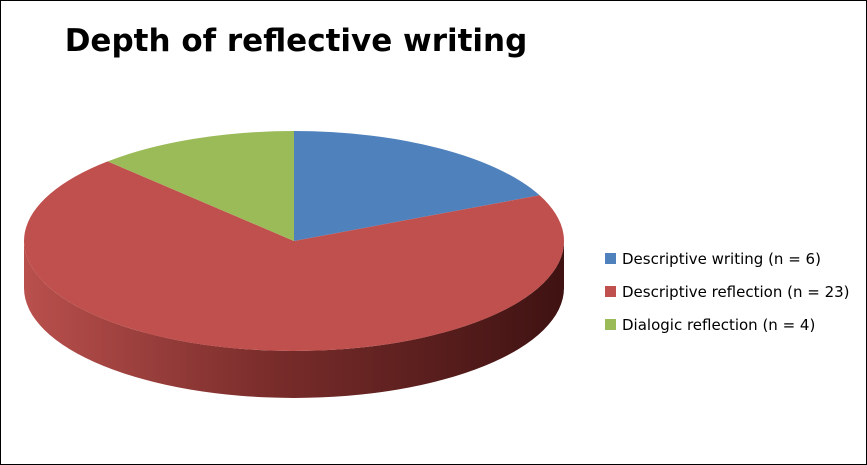  Describe the element at coordinates (417, 186) in the screenshot. I see `pie-slice-descriptive-writing` at that location.